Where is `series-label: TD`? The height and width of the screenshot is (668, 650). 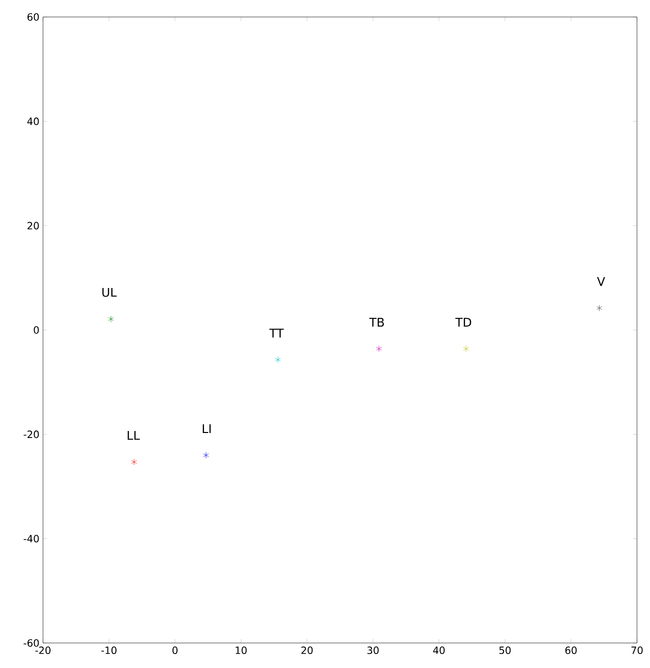 series-label: TD is located at coordinates (463, 322).